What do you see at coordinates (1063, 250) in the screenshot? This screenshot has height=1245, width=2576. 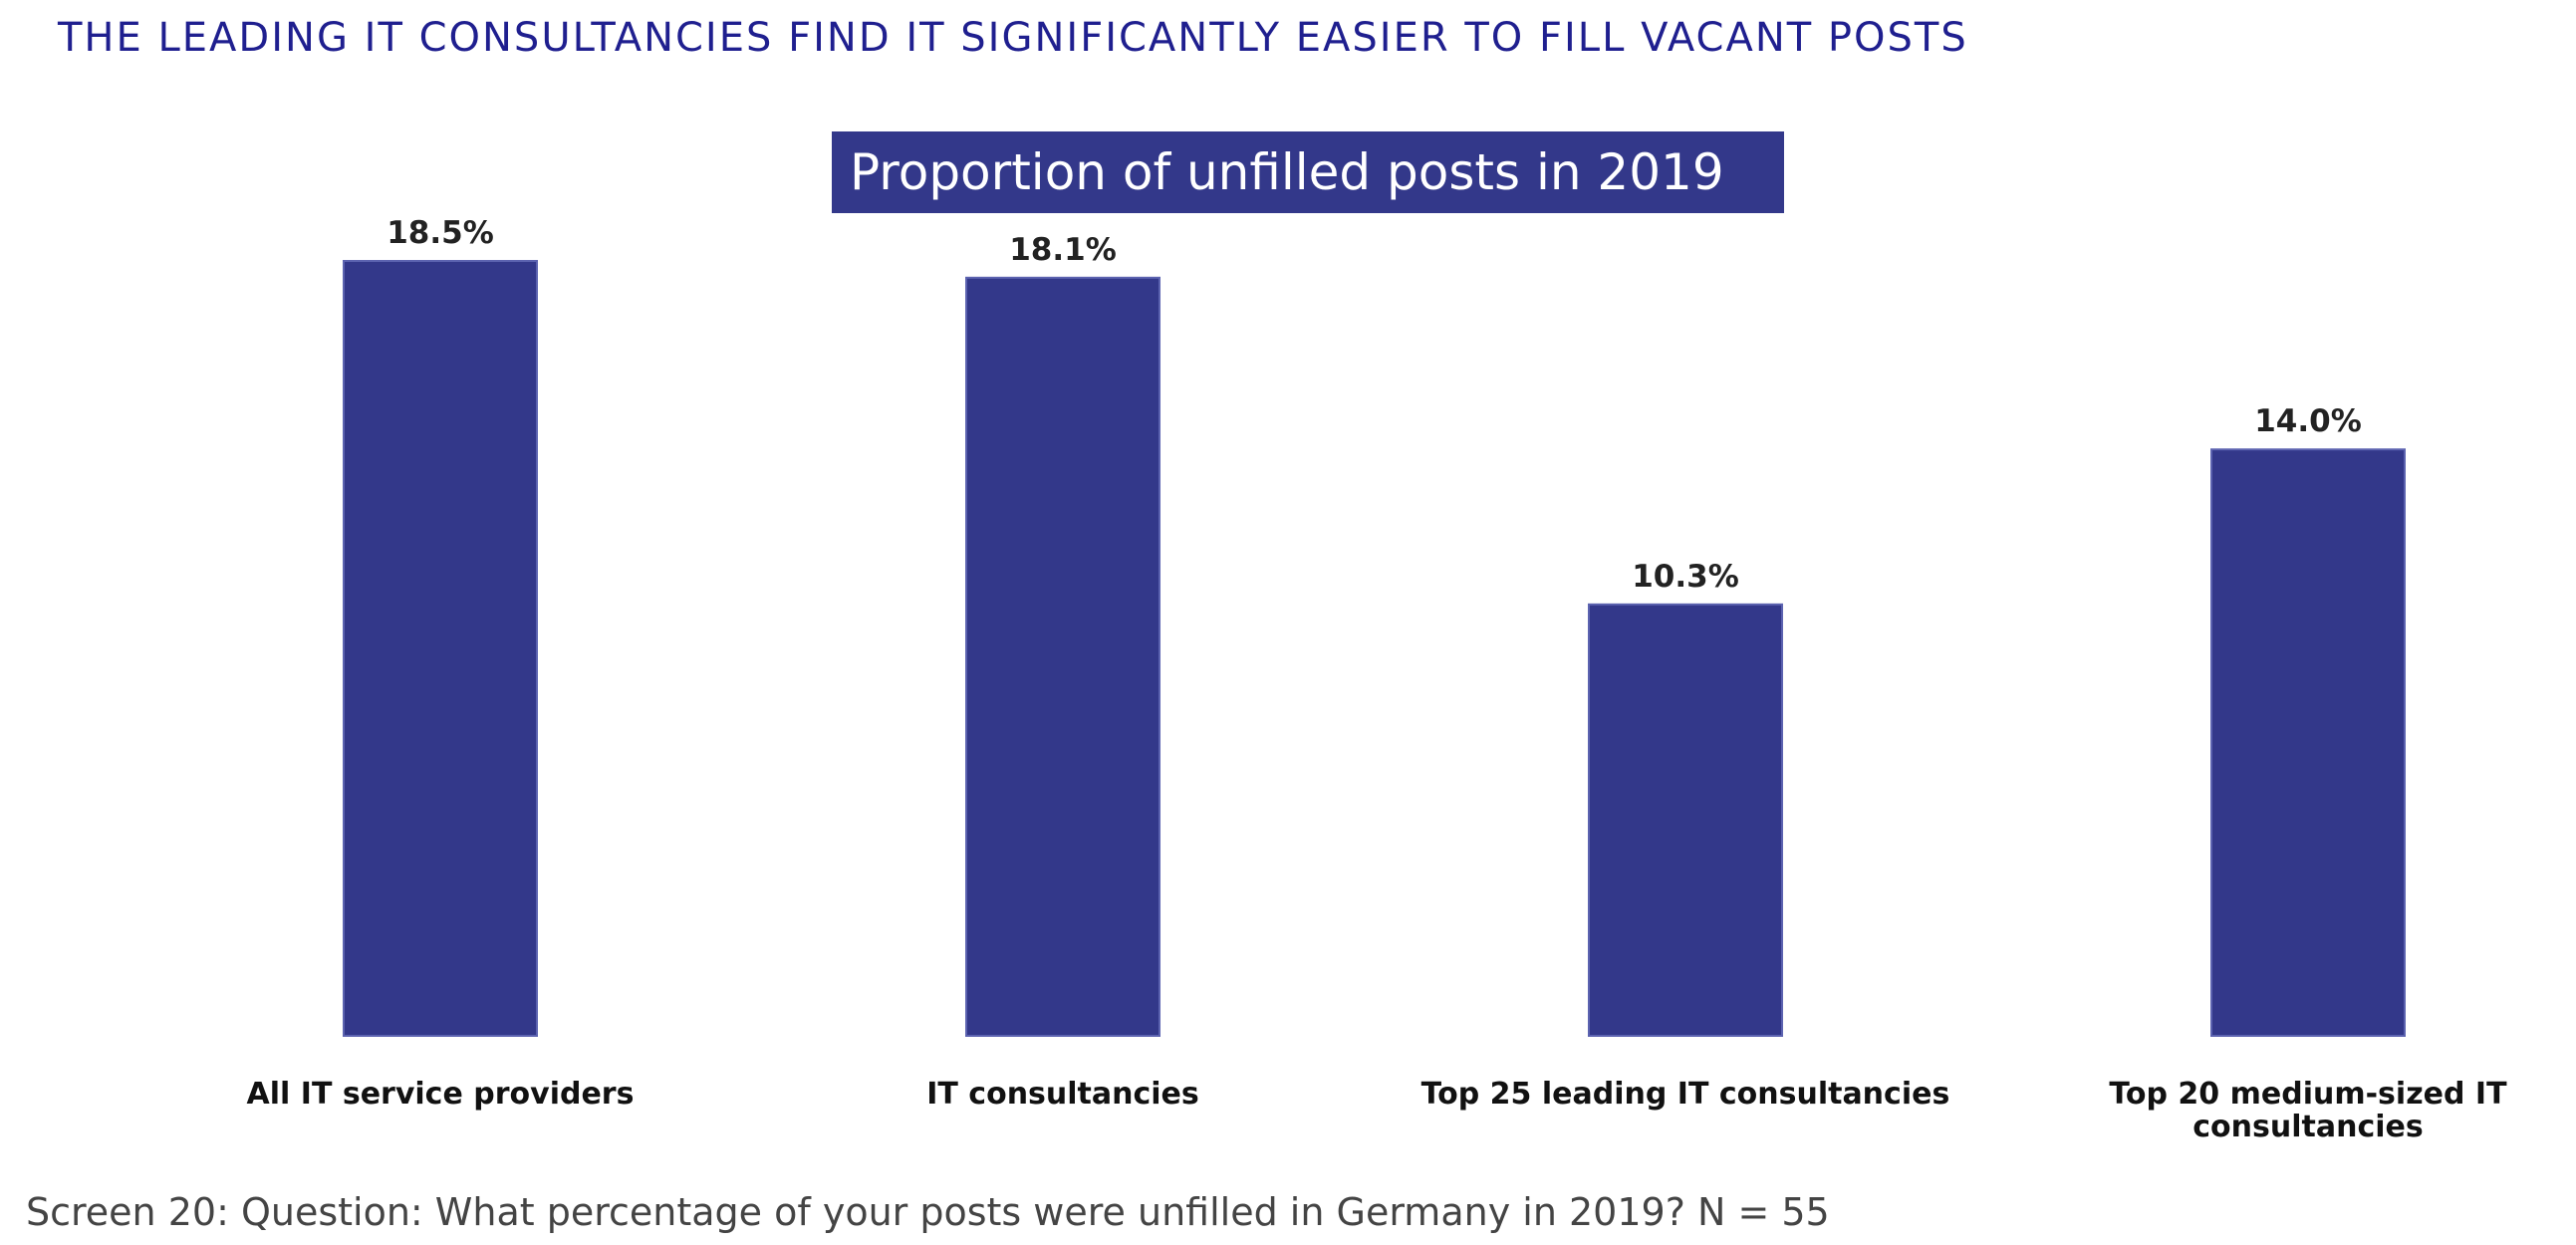 I see `value-label-1: 18.1%` at bounding box center [1063, 250].